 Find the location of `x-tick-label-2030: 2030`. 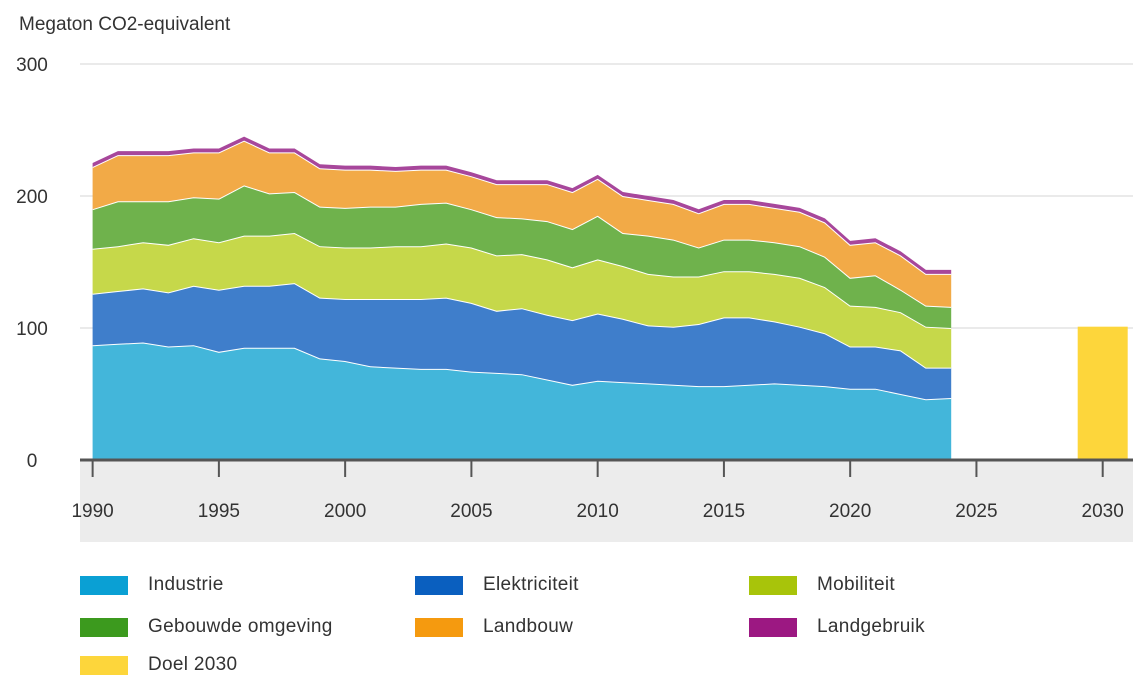

x-tick-label-2030: 2030 is located at coordinates (1103, 511).